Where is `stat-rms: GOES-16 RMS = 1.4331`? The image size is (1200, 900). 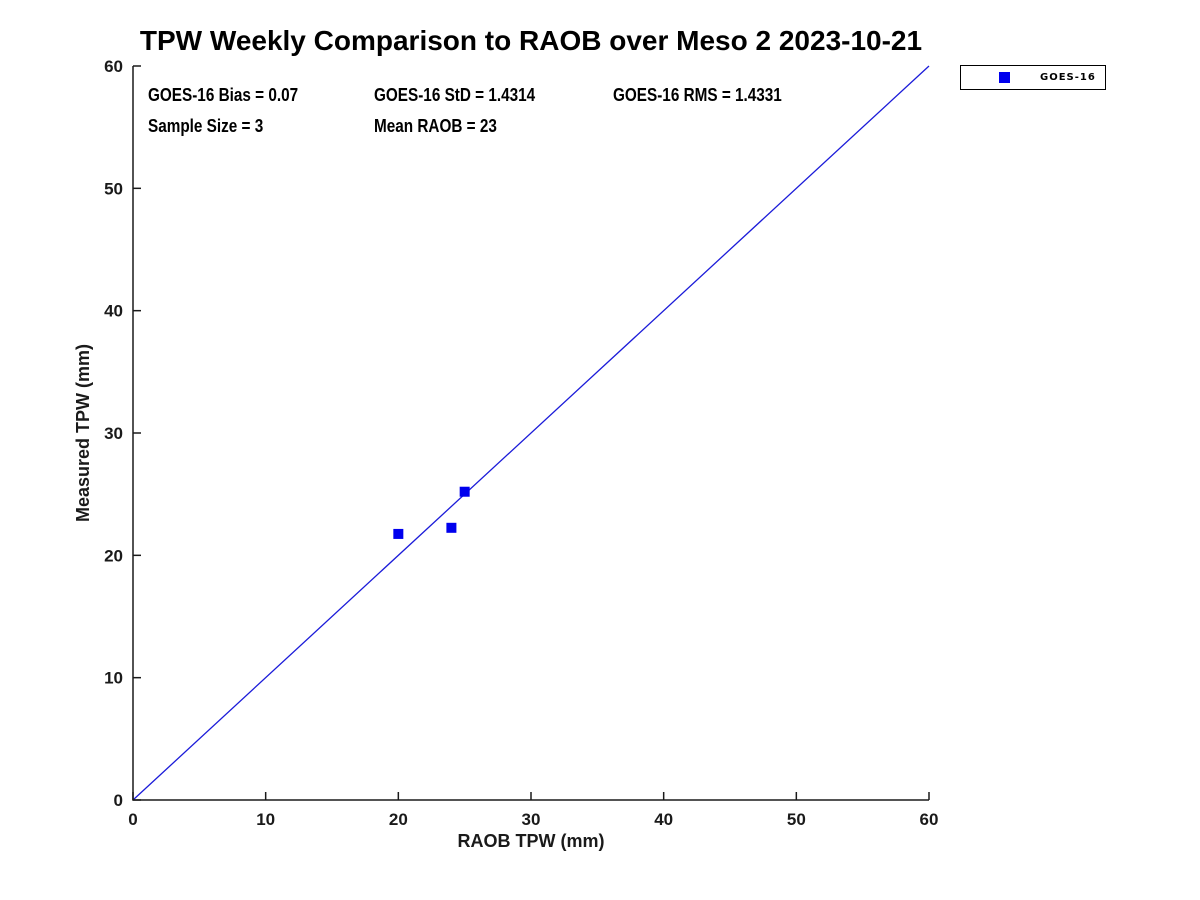 stat-rms: GOES-16 RMS = 1.4331 is located at coordinates (697, 95).